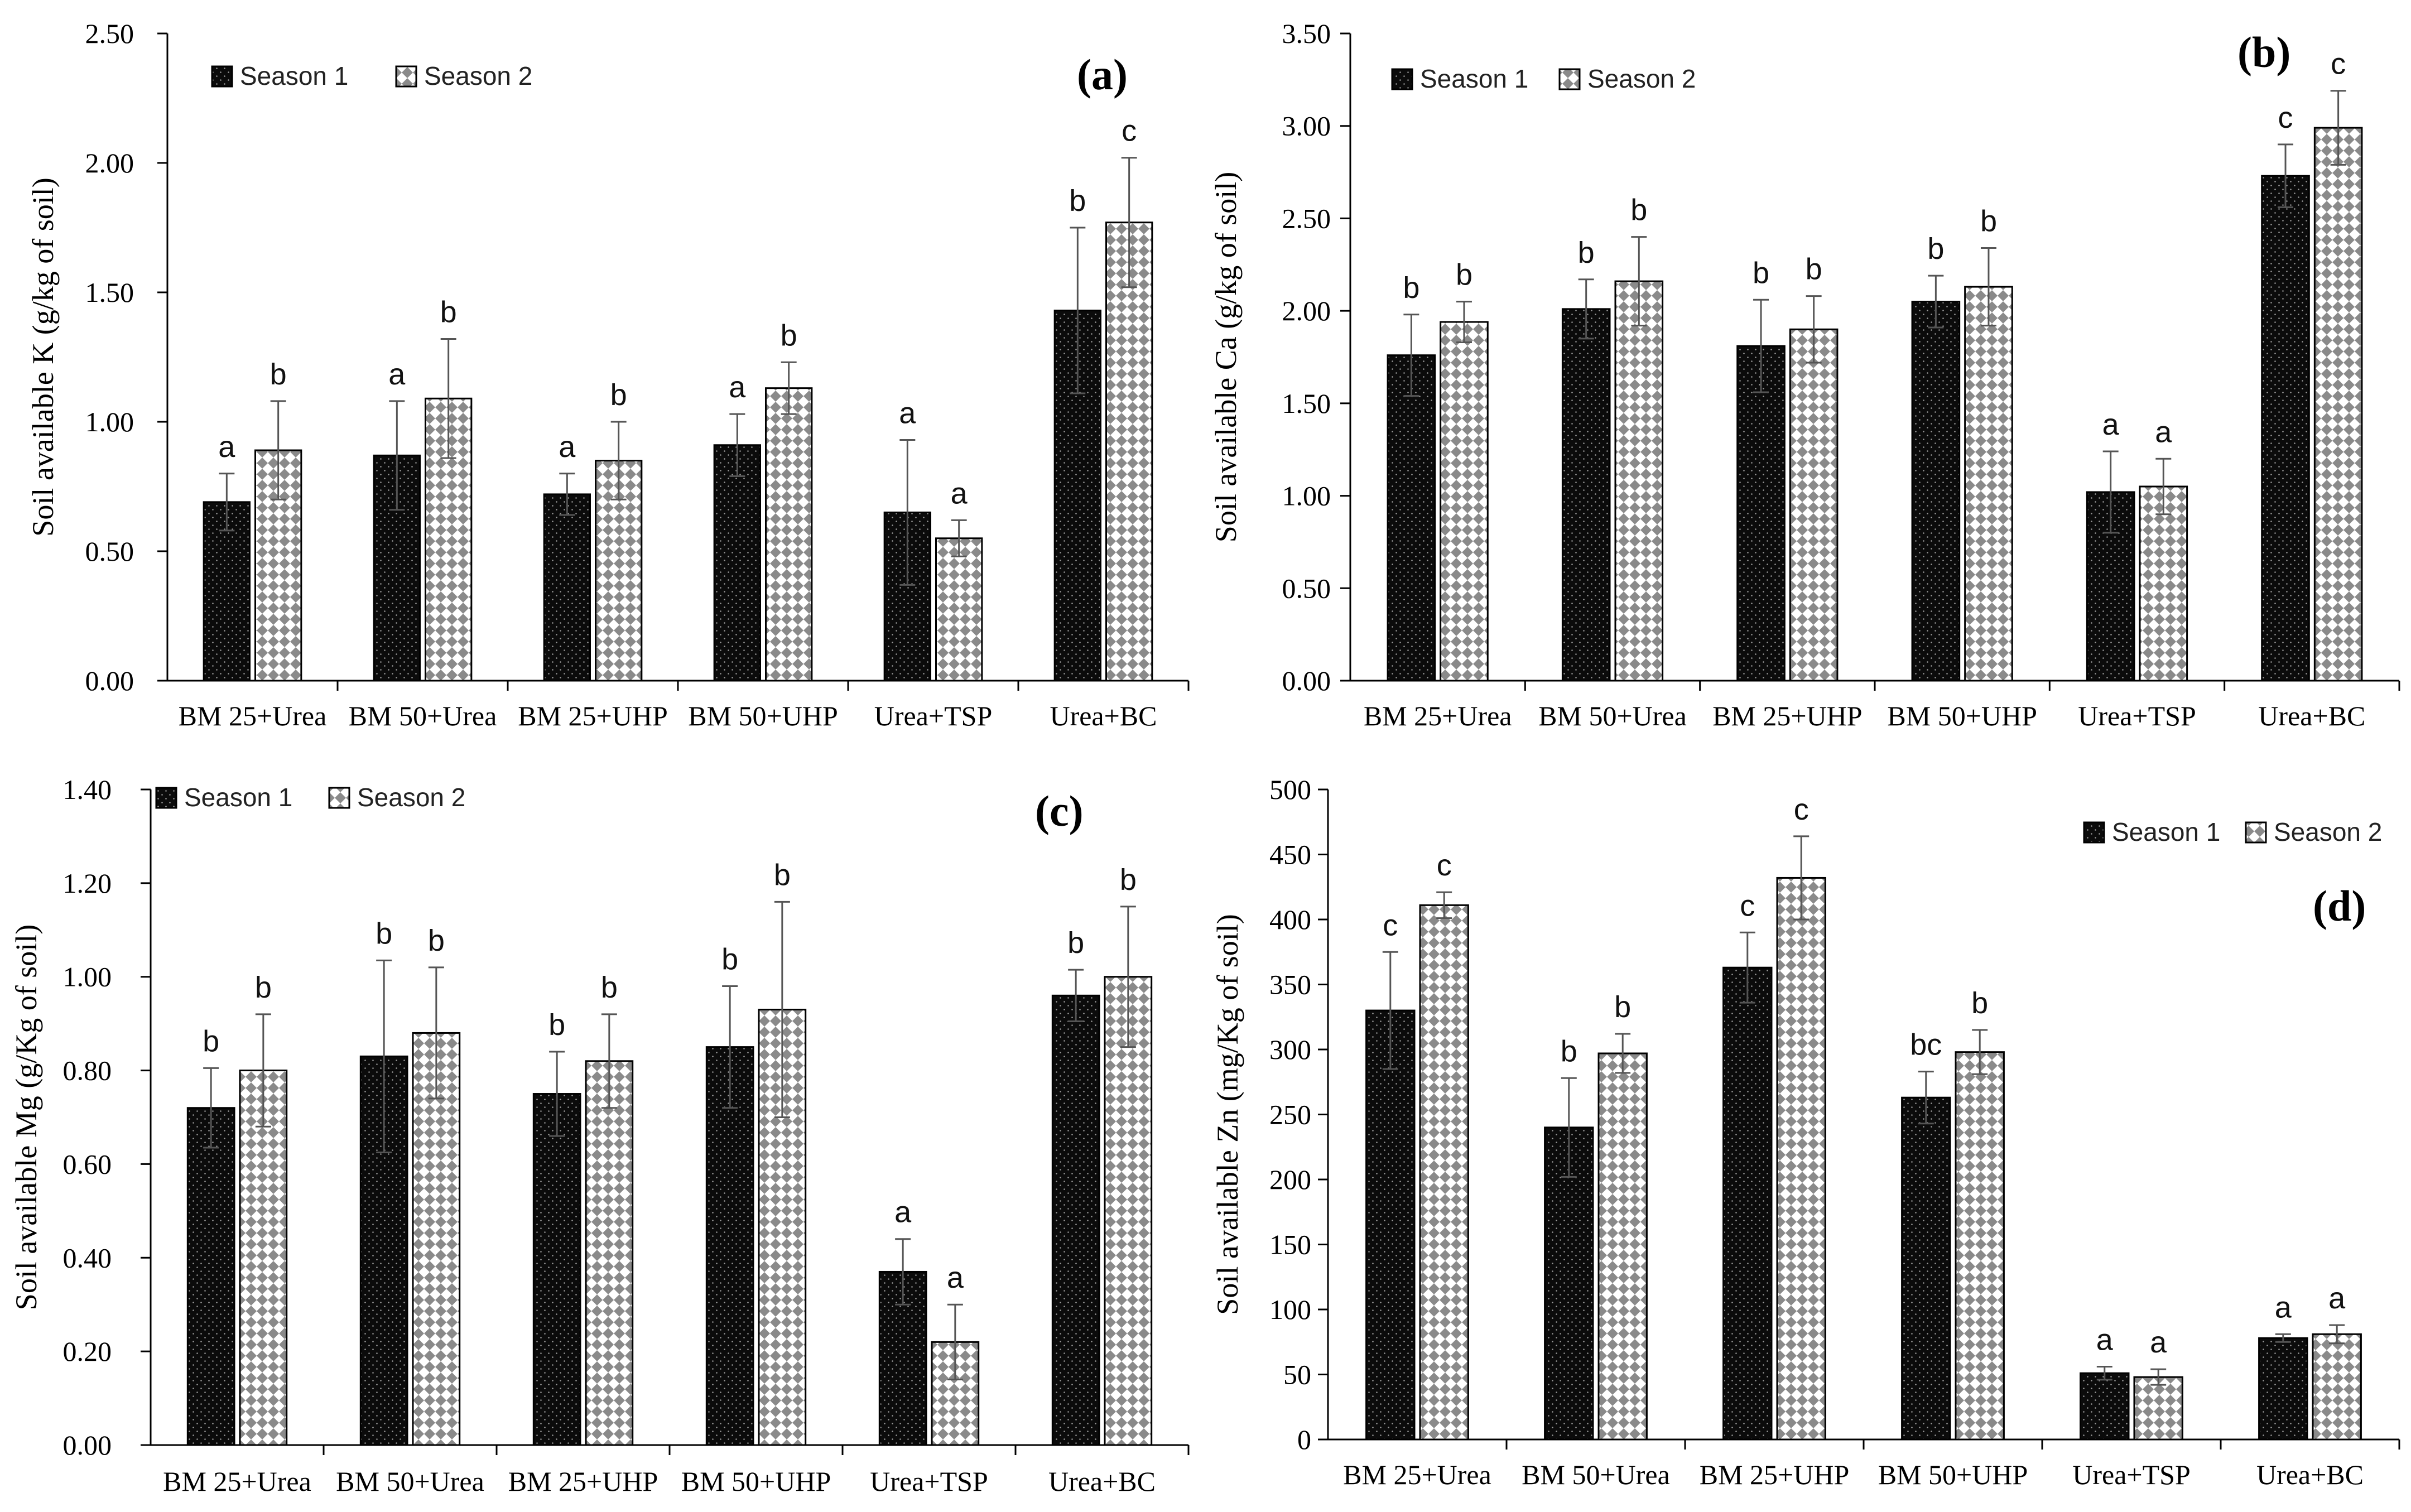 This screenshot has width=2411, height=1512. What do you see at coordinates (110, 292) in the screenshot?
I see `y-tick-label: 1.50` at bounding box center [110, 292].